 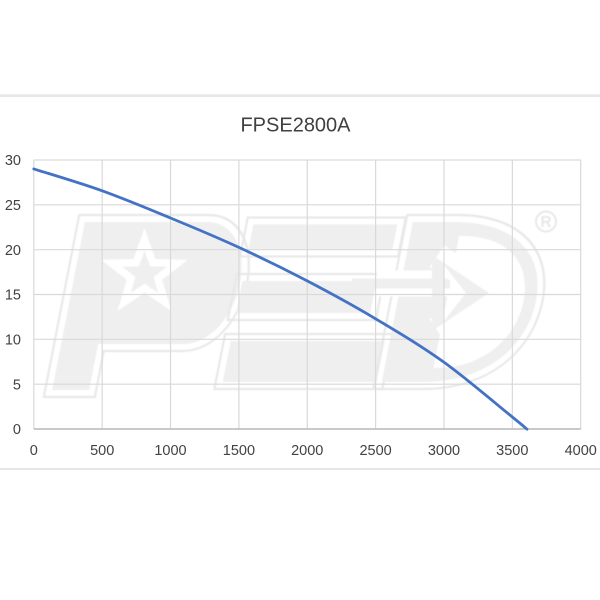 What do you see at coordinates (13, 296) in the screenshot?
I see `svg-text: 15` at bounding box center [13, 296].